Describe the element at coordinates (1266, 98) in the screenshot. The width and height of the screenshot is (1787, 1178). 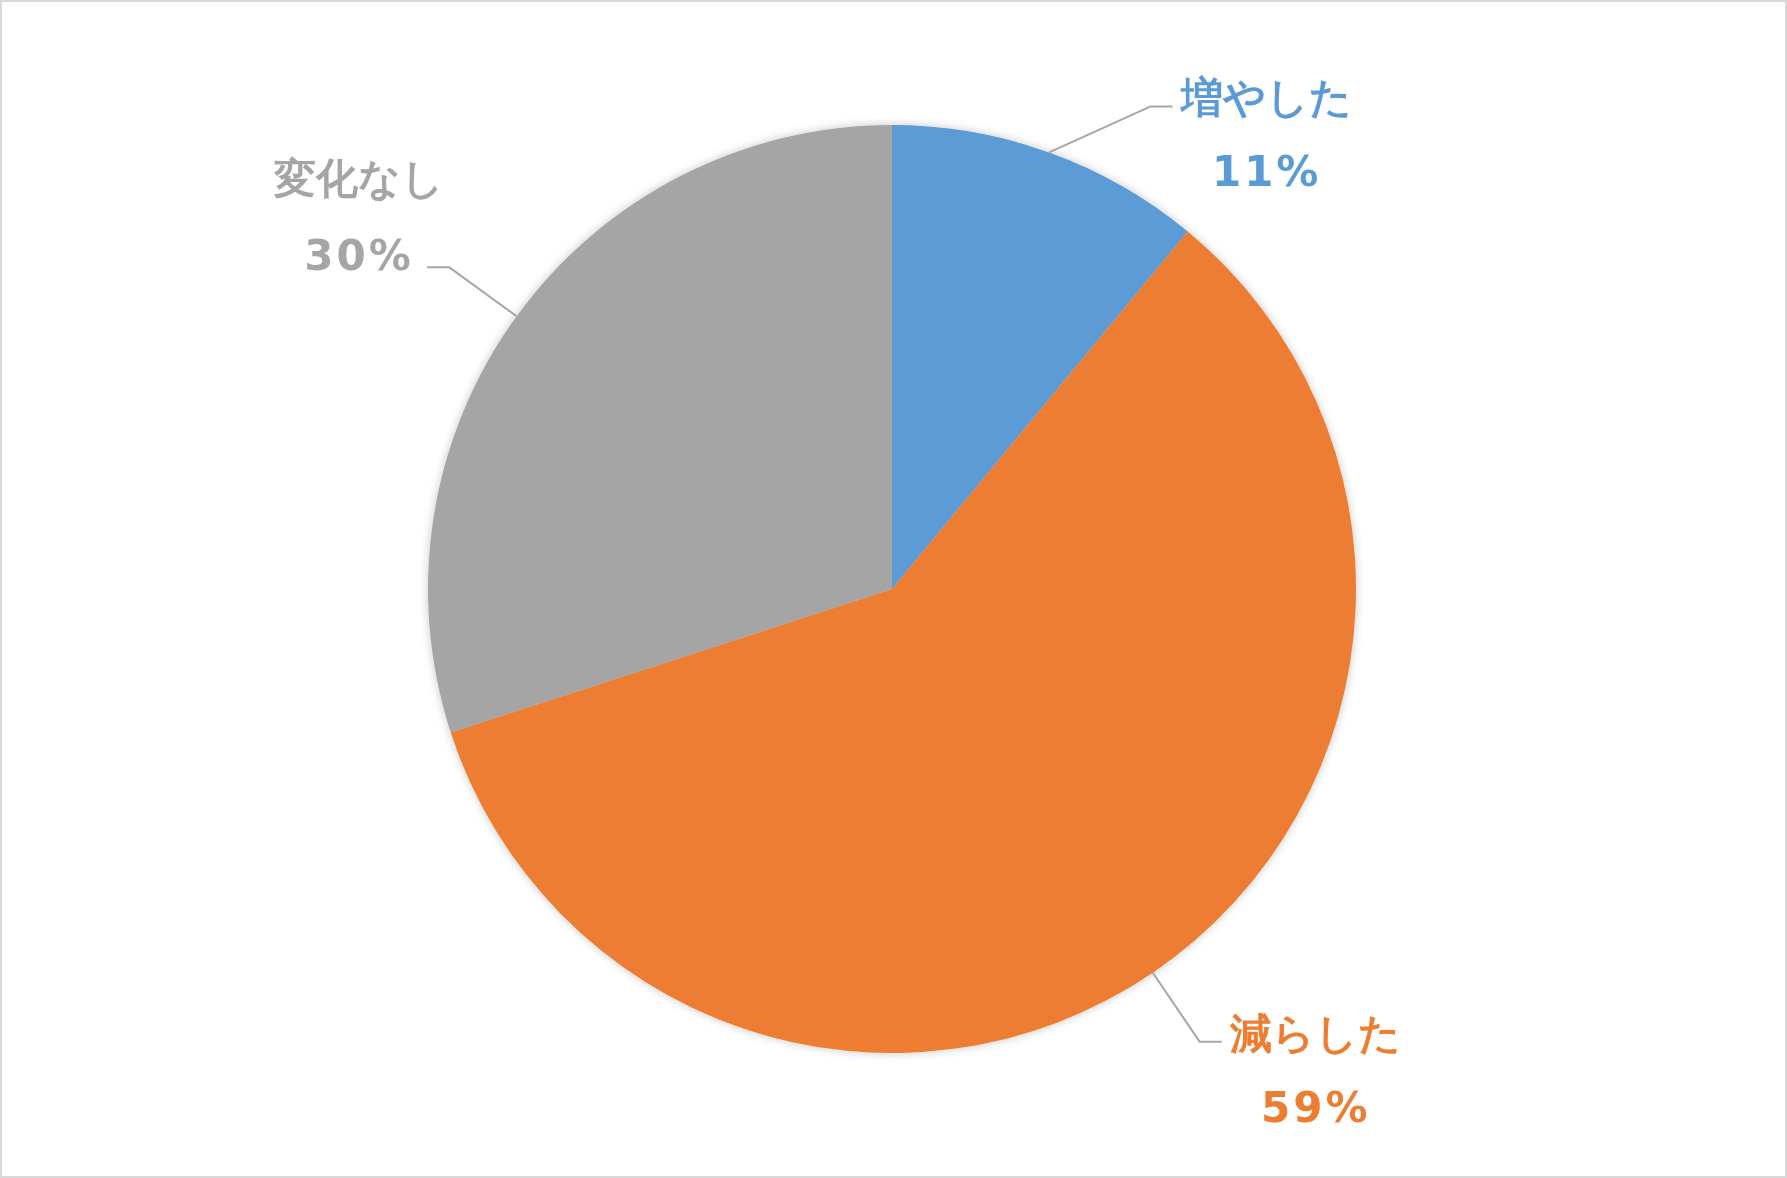
I see `slice-label: 増やした` at that location.